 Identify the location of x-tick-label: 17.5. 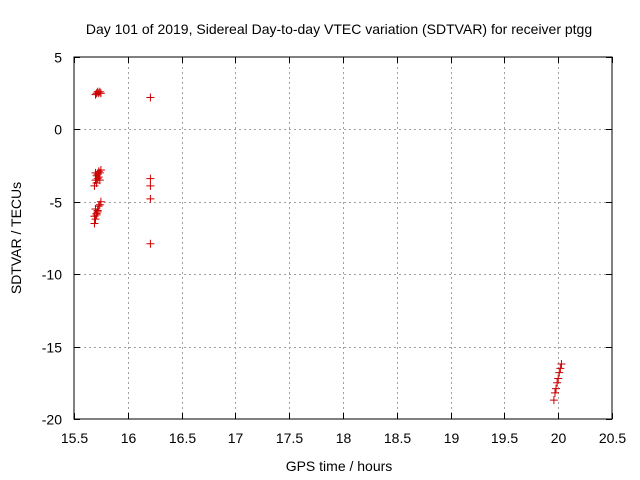
(289, 438).